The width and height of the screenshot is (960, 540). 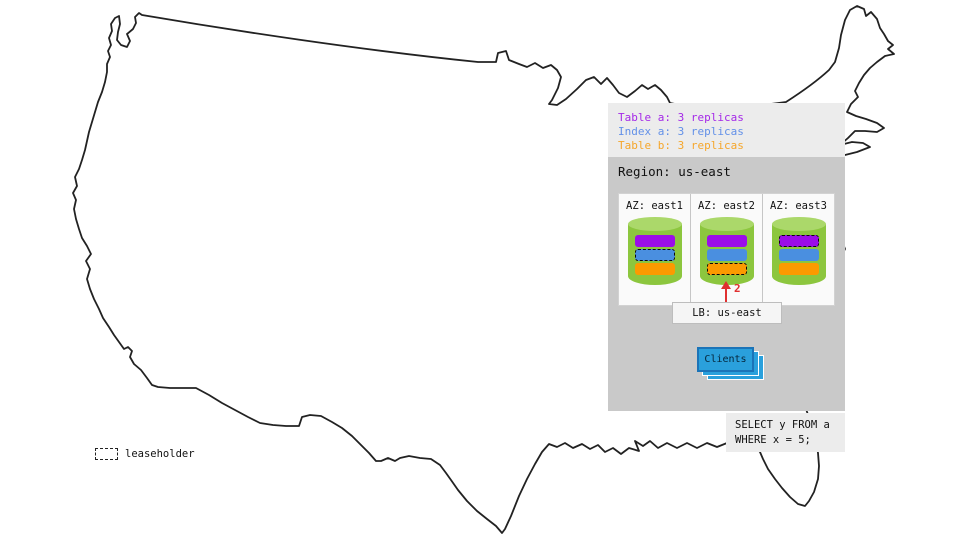 I want to click on leaseholder-legend: leaseholder, so click(x=145, y=454).